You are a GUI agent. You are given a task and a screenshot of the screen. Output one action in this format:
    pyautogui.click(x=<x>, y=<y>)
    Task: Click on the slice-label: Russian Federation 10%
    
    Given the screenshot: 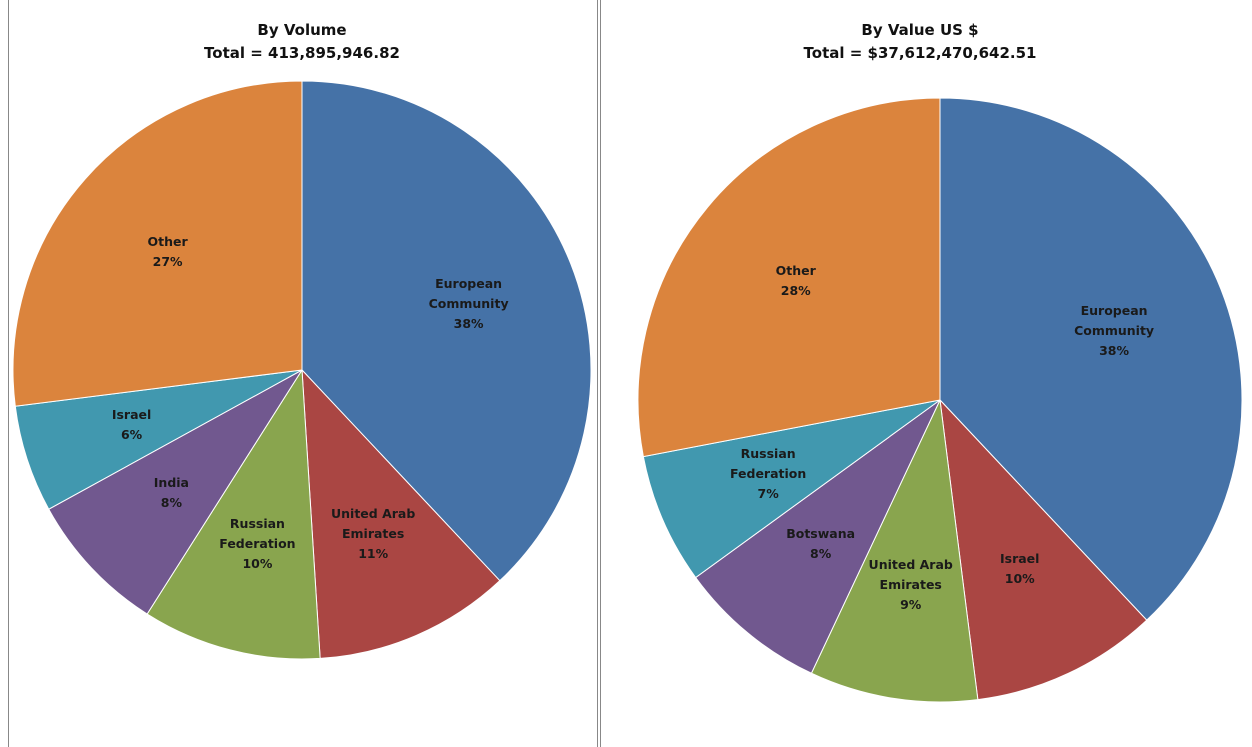 What is the action you would take?
    pyautogui.click(x=257, y=544)
    